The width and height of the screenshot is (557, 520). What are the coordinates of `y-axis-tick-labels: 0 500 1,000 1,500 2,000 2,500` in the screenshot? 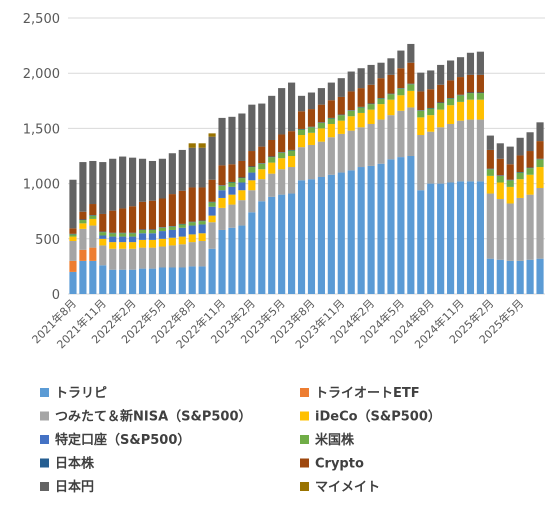 It's located at (41, 157).